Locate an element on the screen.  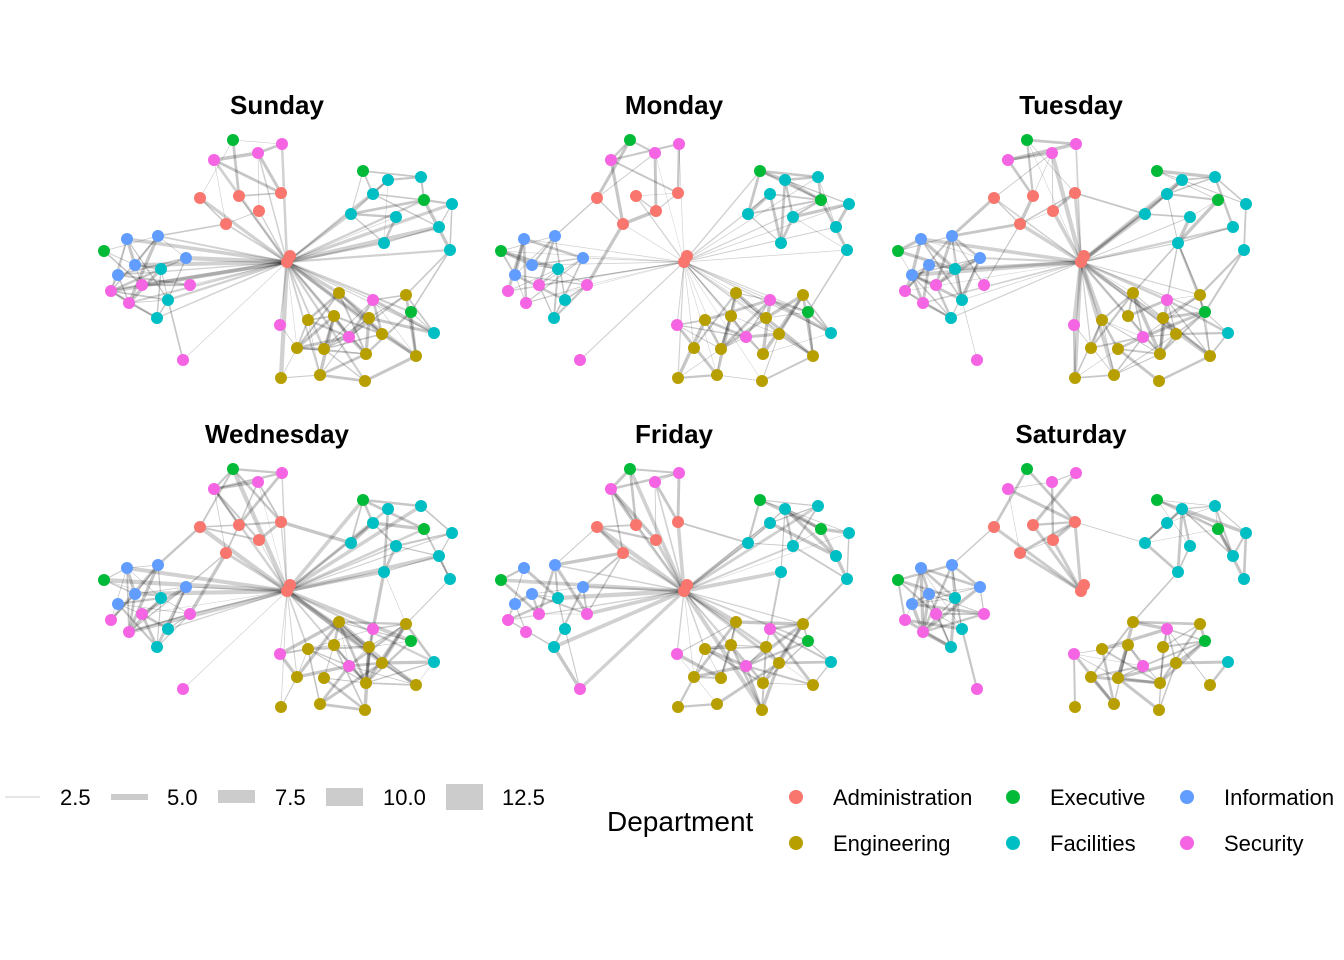
width-key-7.5 is located at coordinates (236, 796).